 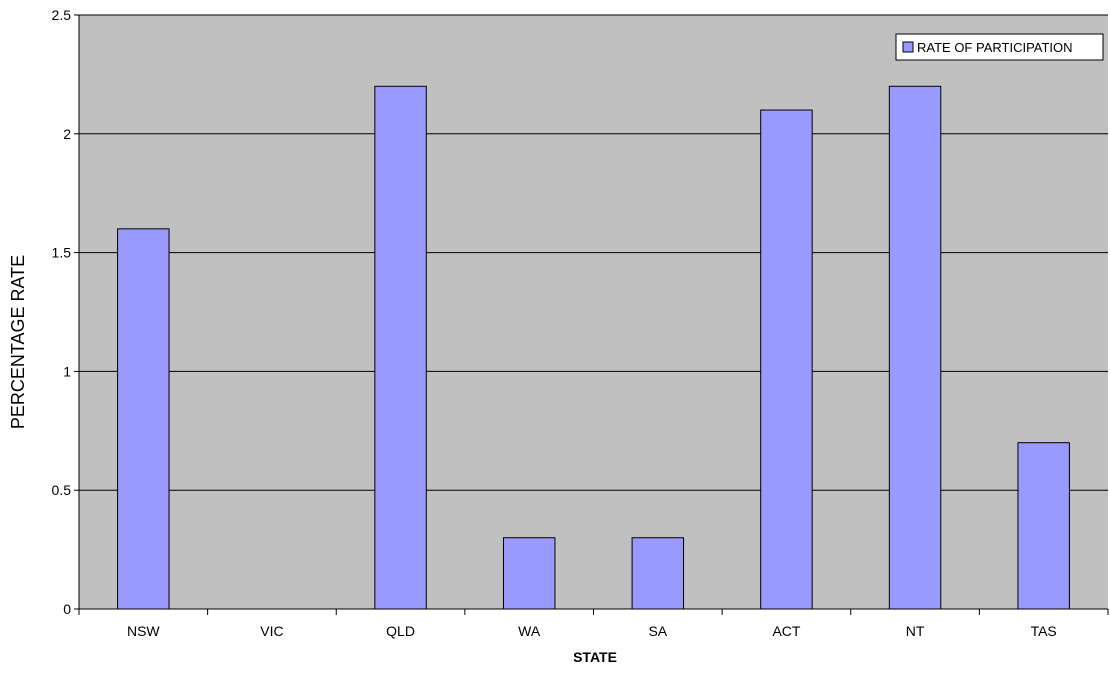 I want to click on x-tick-label: SA, so click(x=657, y=631).